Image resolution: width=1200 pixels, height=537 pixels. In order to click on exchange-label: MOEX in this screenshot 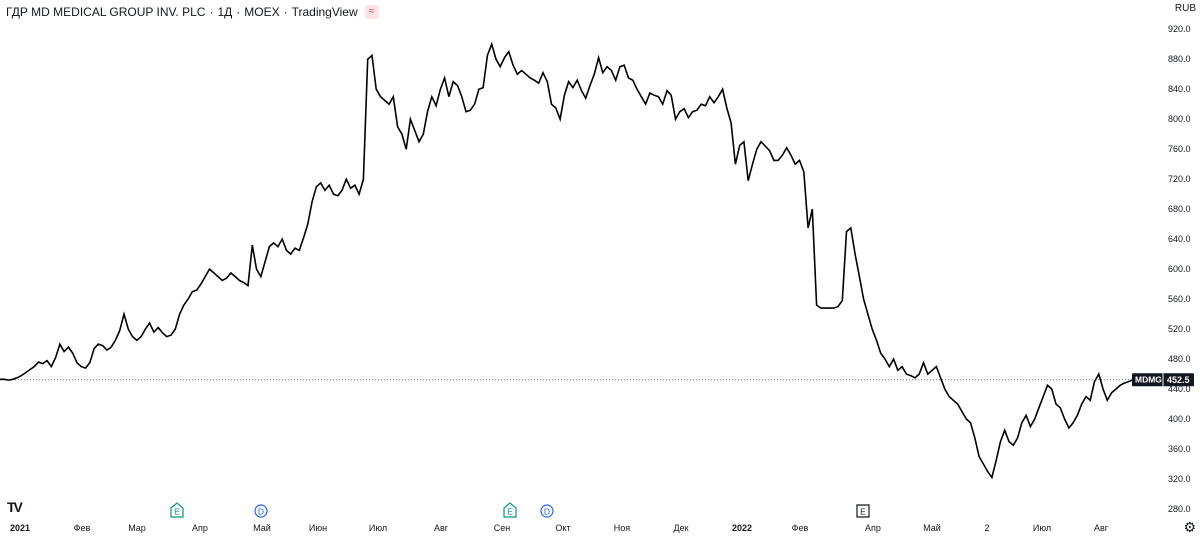, I will do `click(262, 12)`.